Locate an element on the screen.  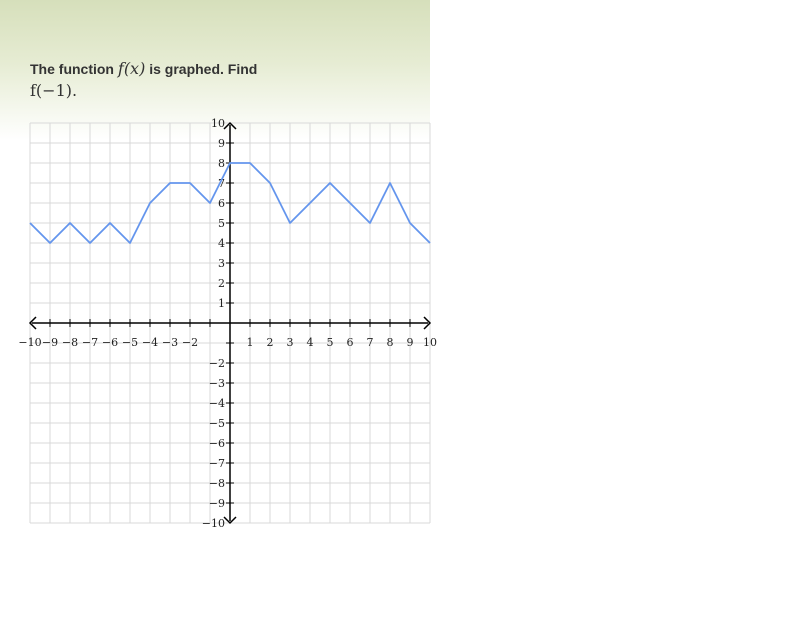
x-tick-label: 10 is located at coordinates (430, 342).